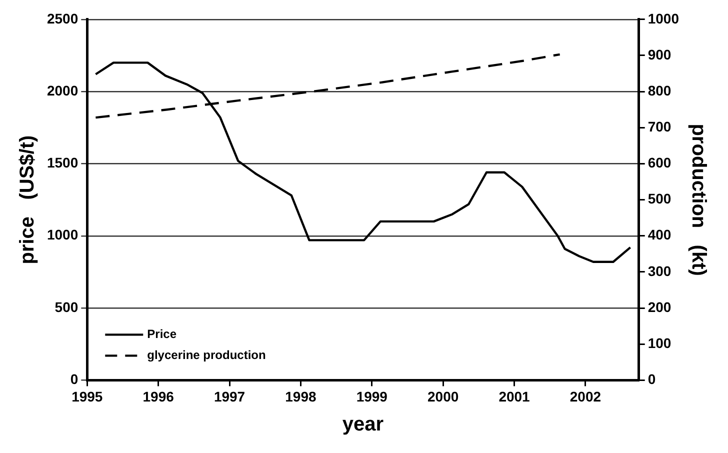 This screenshot has width=728, height=453. I want to click on y-tick-label: 2500, so click(62, 18).